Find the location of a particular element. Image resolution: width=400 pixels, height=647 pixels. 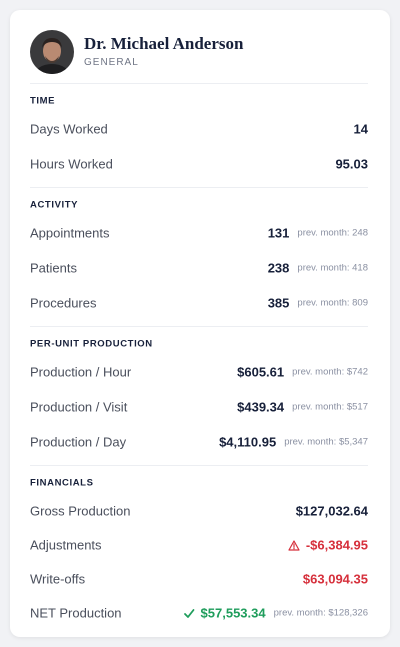

metric-values: 238 prev. month: 418 is located at coordinates (318, 268).